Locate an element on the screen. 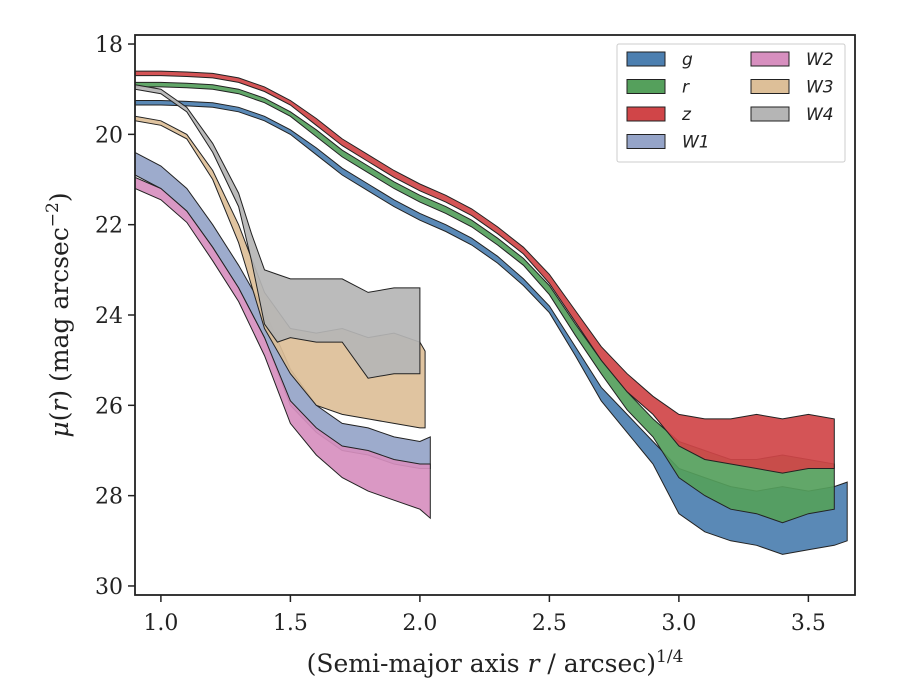 This screenshot has height=700, width=900. y-tick-label: 28 is located at coordinates (109, 497).